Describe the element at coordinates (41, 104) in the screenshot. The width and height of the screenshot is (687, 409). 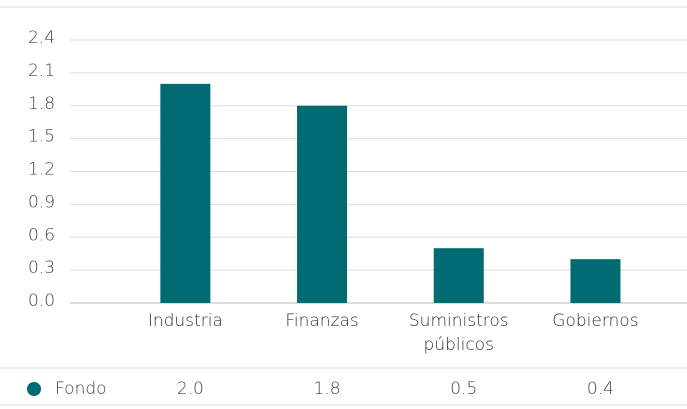
I see `y-tick-label: 1.8` at that location.